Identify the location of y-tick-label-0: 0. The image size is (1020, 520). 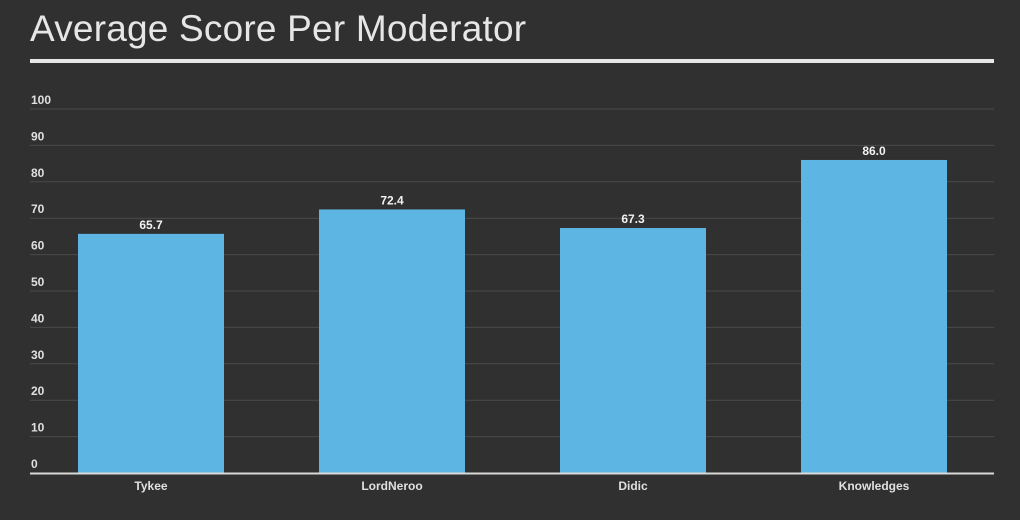
(34, 464).